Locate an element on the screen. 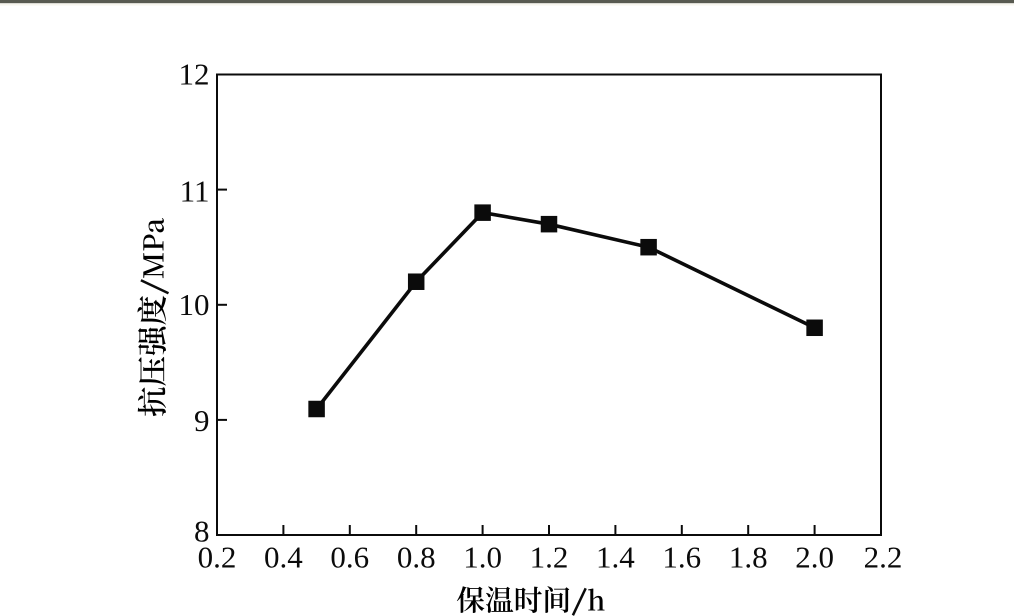 This screenshot has height=616, width=1014. svg-text: 9 is located at coordinates (202, 420).